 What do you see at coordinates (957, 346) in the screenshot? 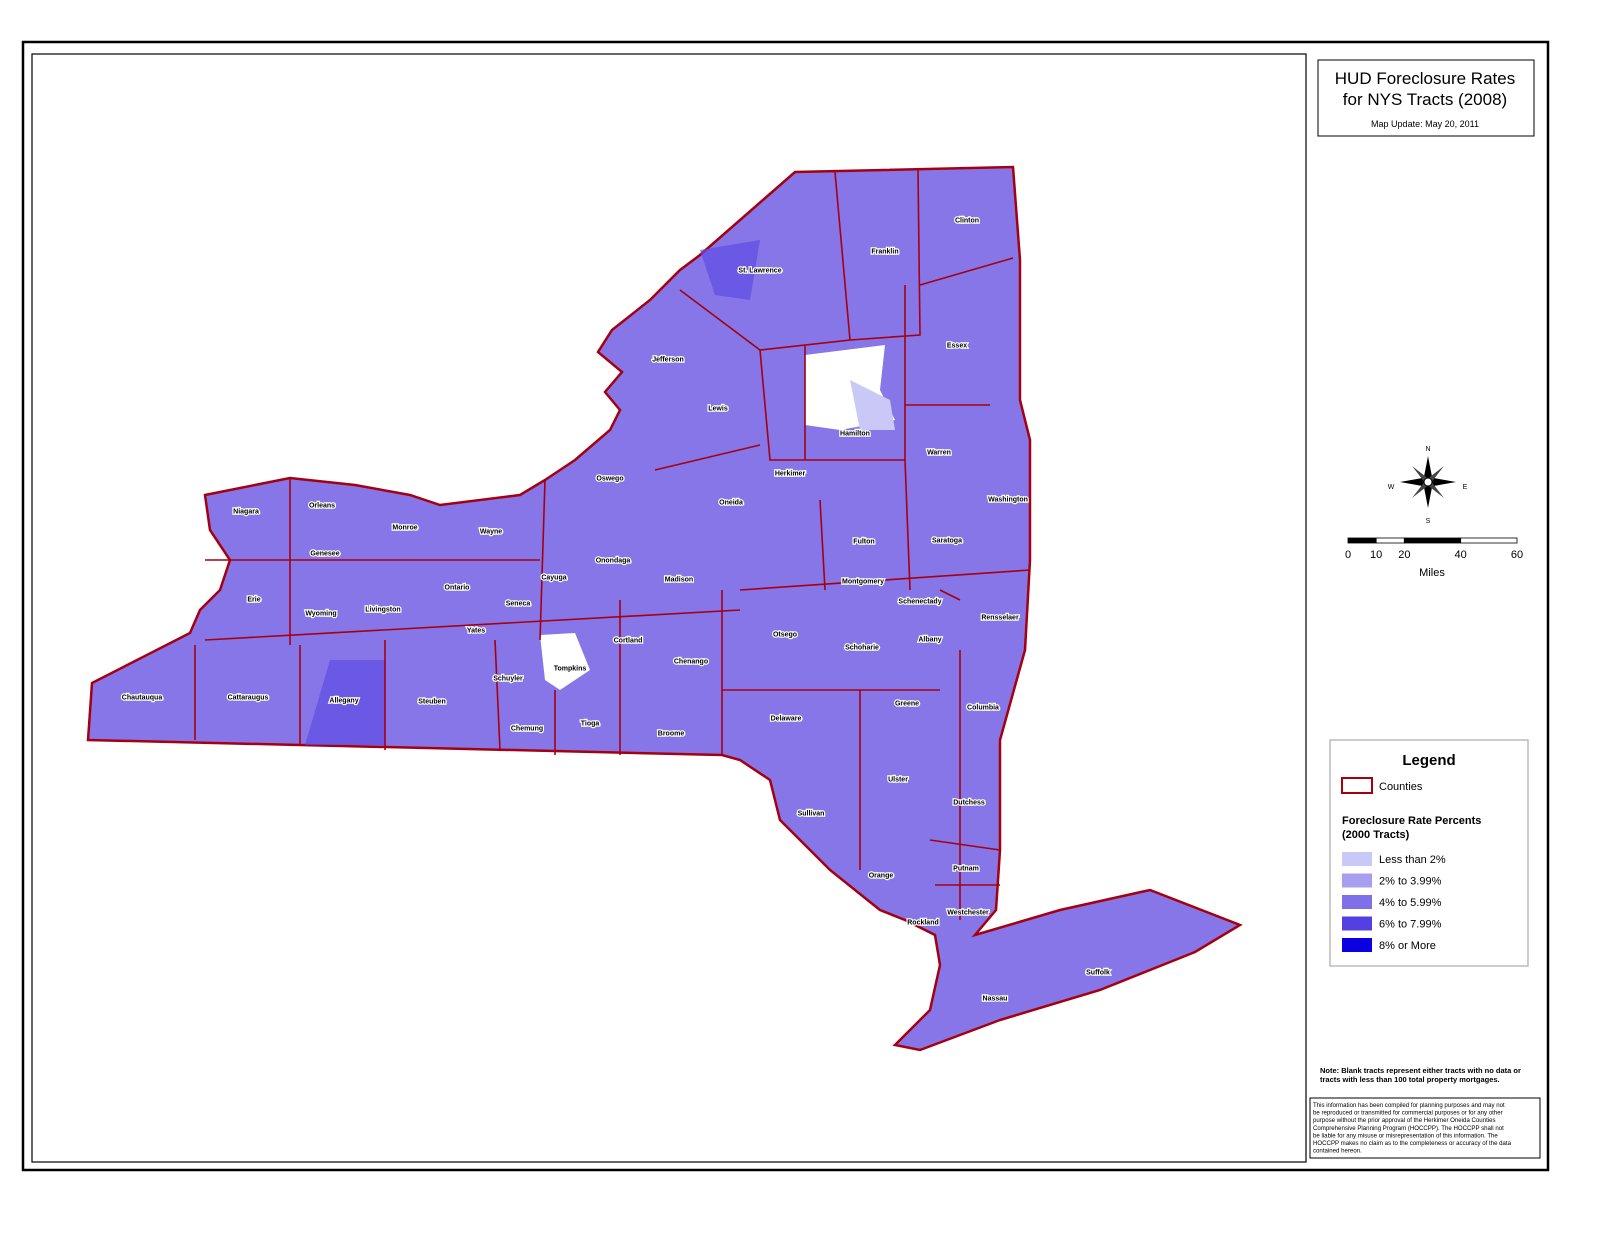
I see `county-label: Essex` at bounding box center [957, 346].